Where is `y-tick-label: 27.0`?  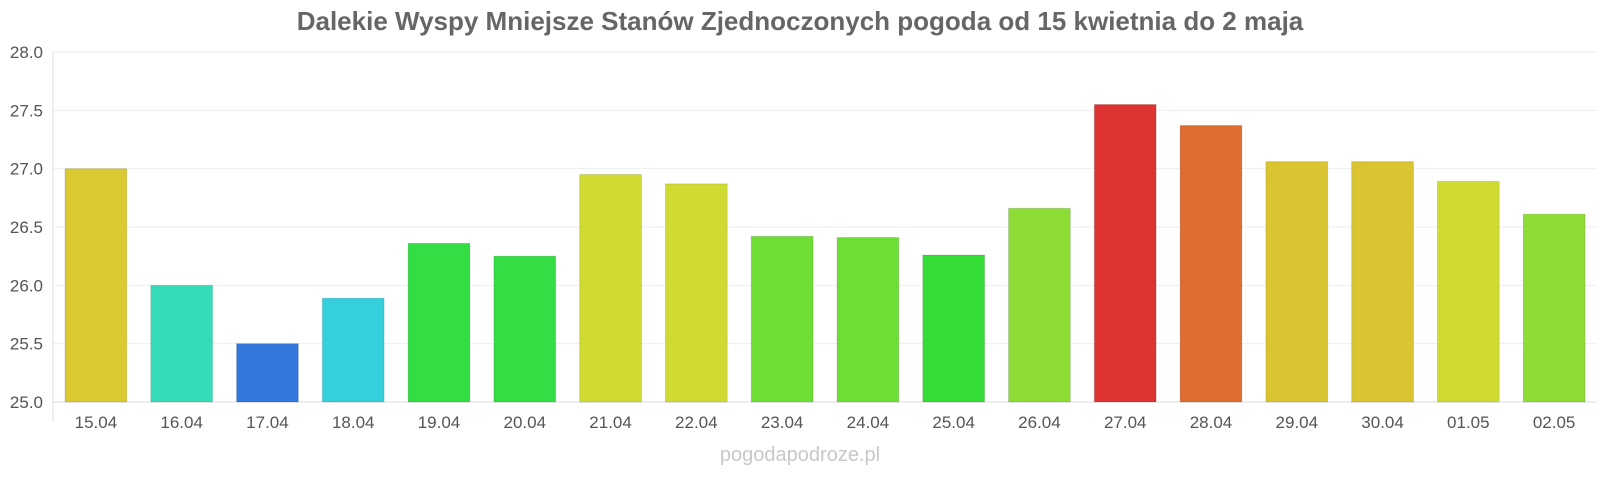 y-tick-label: 27.0 is located at coordinates (26, 169).